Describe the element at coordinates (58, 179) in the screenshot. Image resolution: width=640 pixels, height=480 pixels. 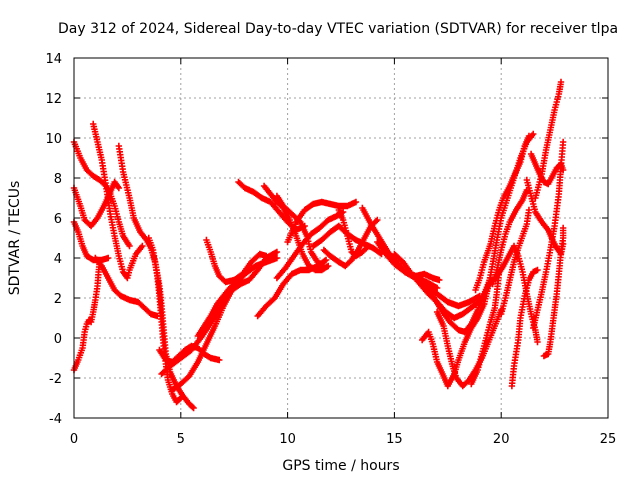
I see `y-tick-label: 8` at that location.